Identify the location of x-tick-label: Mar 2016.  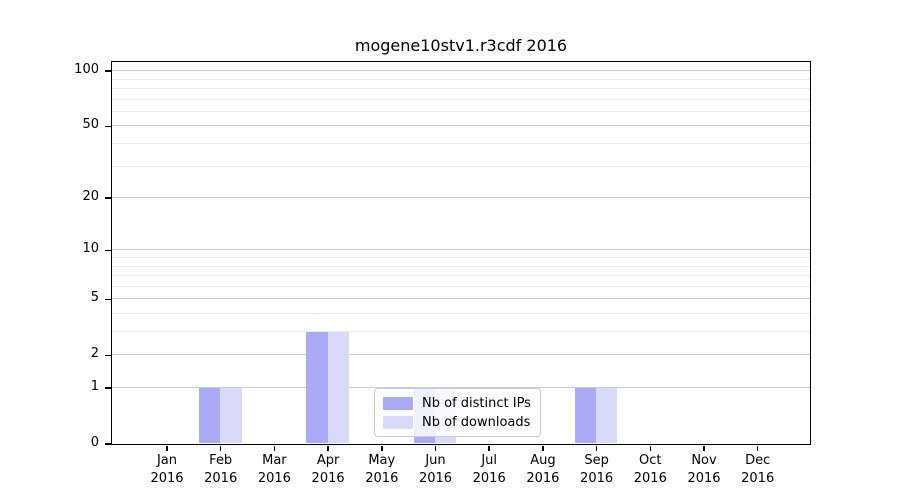
(274, 469).